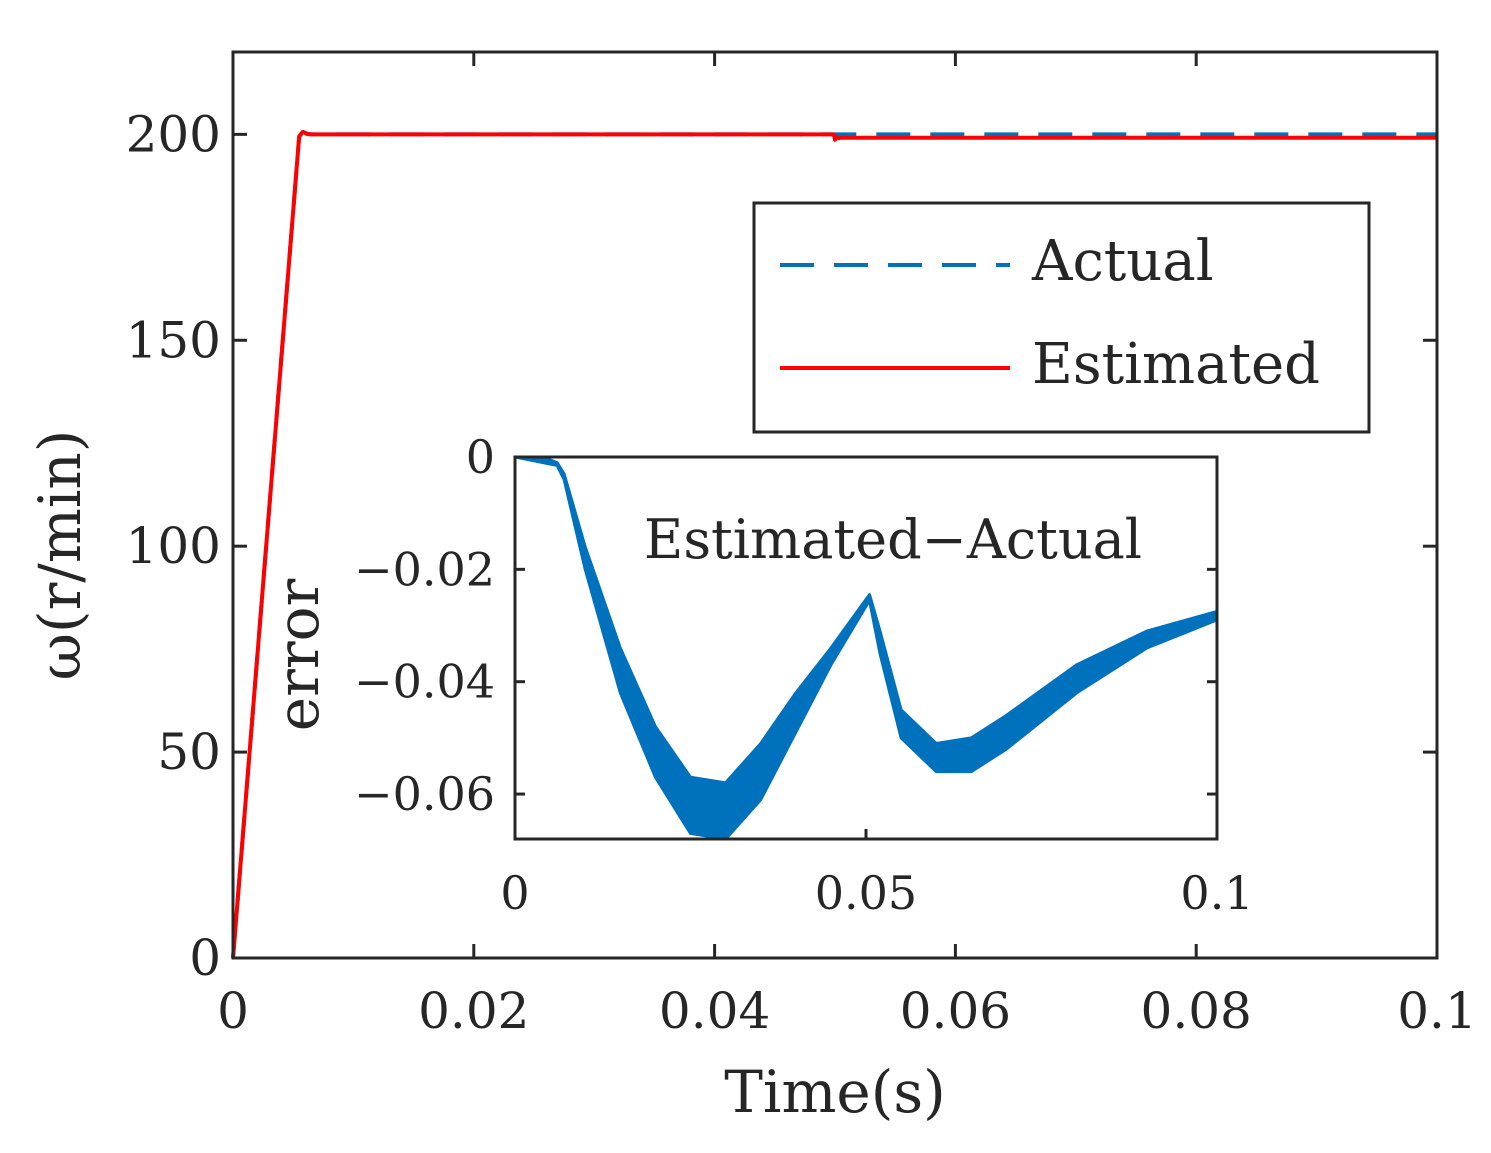 This screenshot has width=1491, height=1153. What do you see at coordinates (424, 682) in the screenshot?
I see `inset-y-tick-label: −0.04` at bounding box center [424, 682].